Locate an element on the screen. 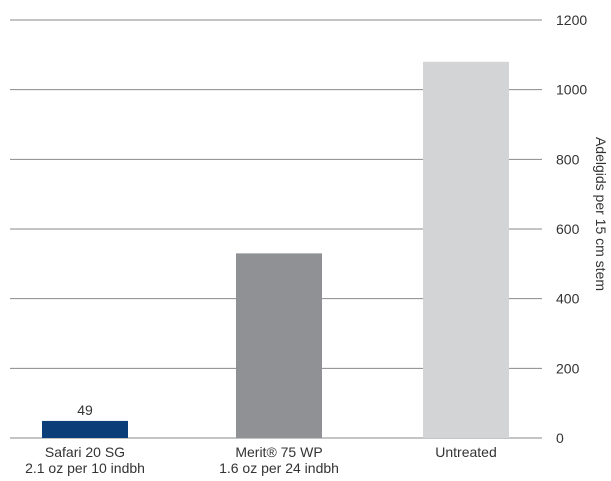 The width and height of the screenshot is (611, 481). data-label-1: 49 is located at coordinates (85, 410).